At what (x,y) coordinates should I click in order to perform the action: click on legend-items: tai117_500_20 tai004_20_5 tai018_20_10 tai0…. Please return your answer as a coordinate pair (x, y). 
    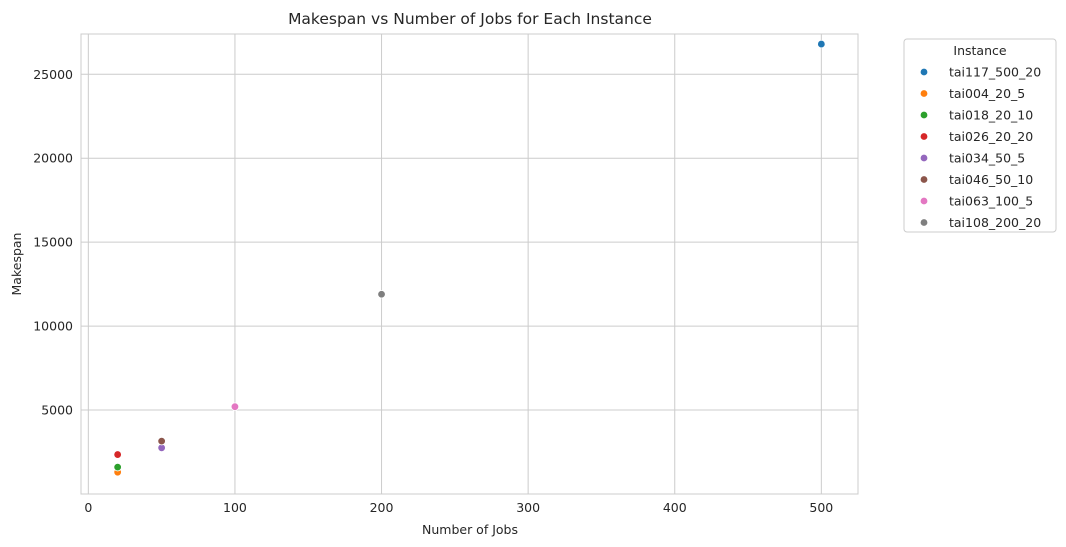
    Looking at the image, I should click on (980, 147).